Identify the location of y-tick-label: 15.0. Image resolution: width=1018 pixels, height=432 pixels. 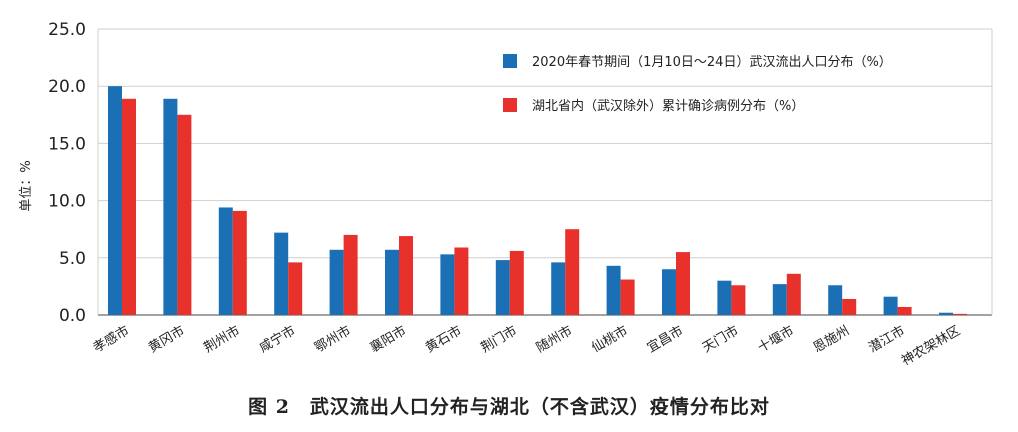
(67, 144).